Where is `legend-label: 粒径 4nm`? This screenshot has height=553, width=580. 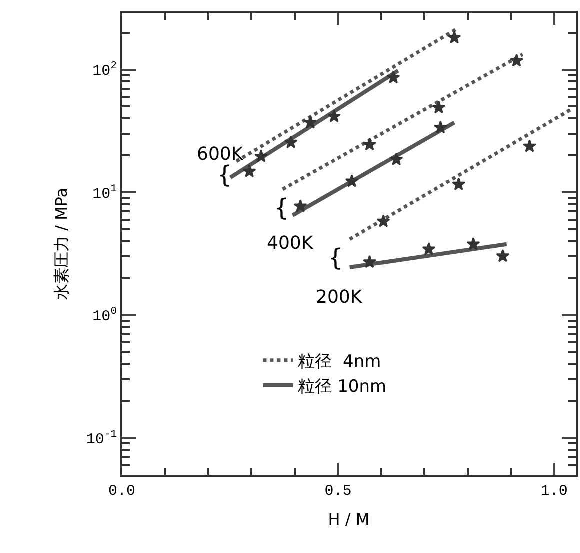 legend-label: 粒径 4nm is located at coordinates (340, 362).